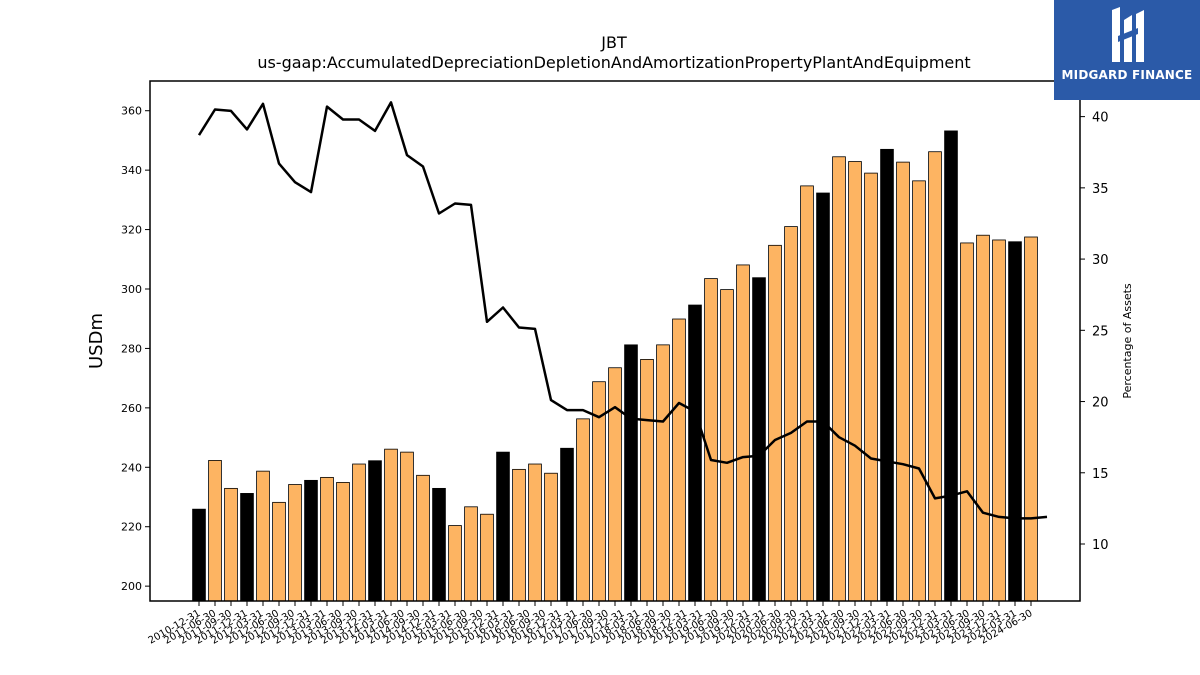  Describe the element at coordinates (131, 348) in the screenshot. I see `y-tick-label: 280` at that location.